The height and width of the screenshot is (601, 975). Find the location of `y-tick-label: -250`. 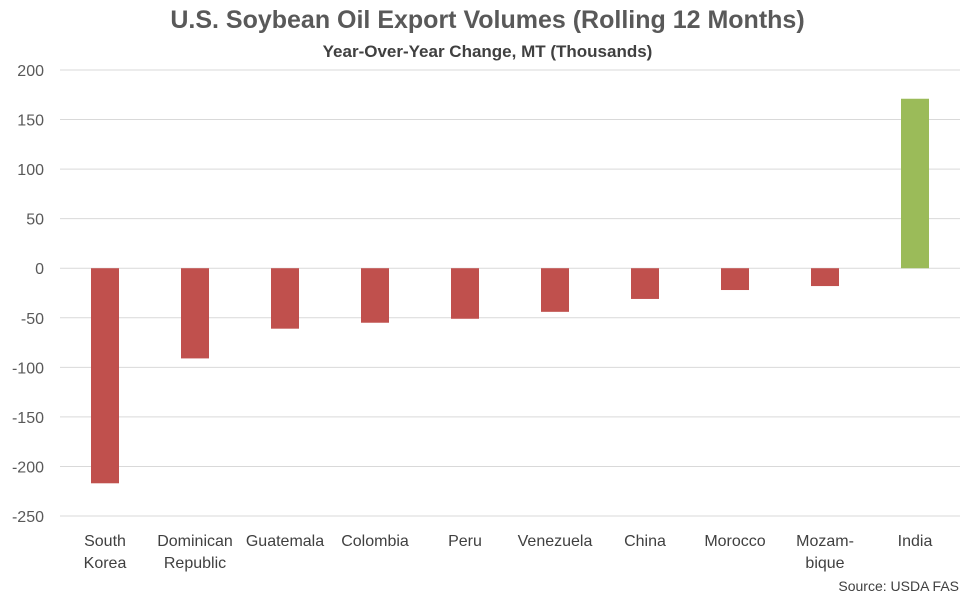

y-tick-label: -250 is located at coordinates (28, 517).